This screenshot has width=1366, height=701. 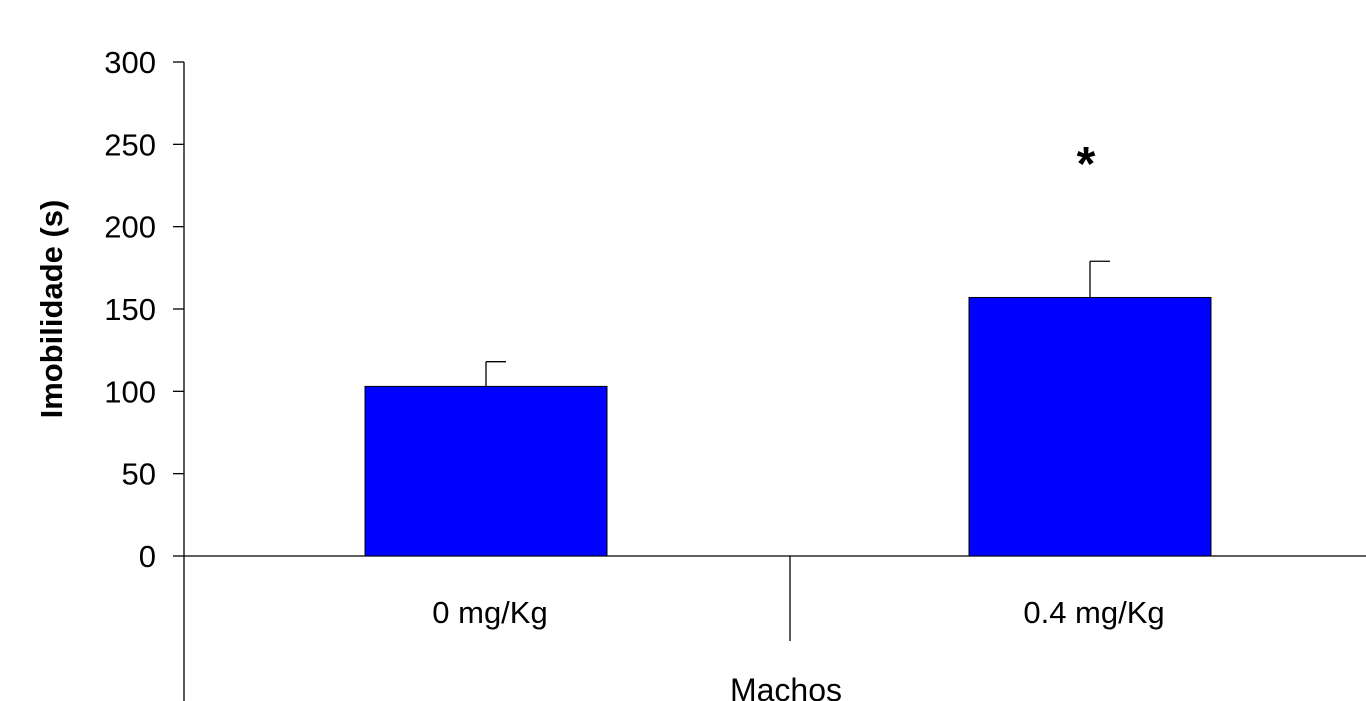 I want to click on x-axis: 0 mg/Kg 0.4 mg/Kg, so click(x=775, y=598).